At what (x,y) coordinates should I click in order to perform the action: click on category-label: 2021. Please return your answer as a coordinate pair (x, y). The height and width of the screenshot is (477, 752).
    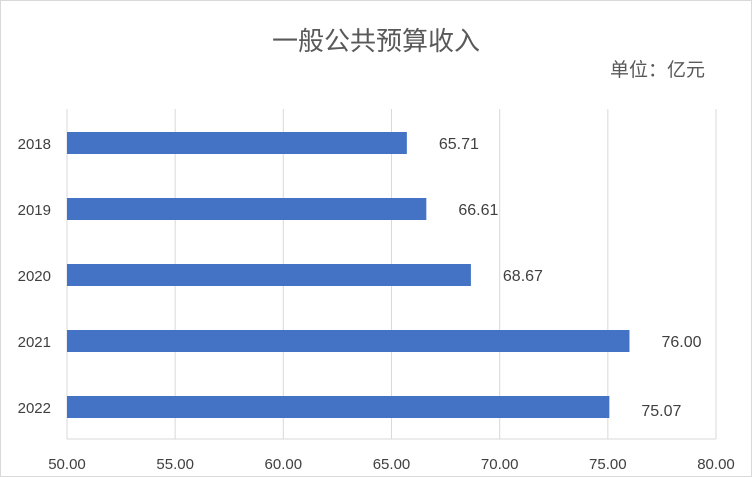
    Looking at the image, I should click on (34, 342).